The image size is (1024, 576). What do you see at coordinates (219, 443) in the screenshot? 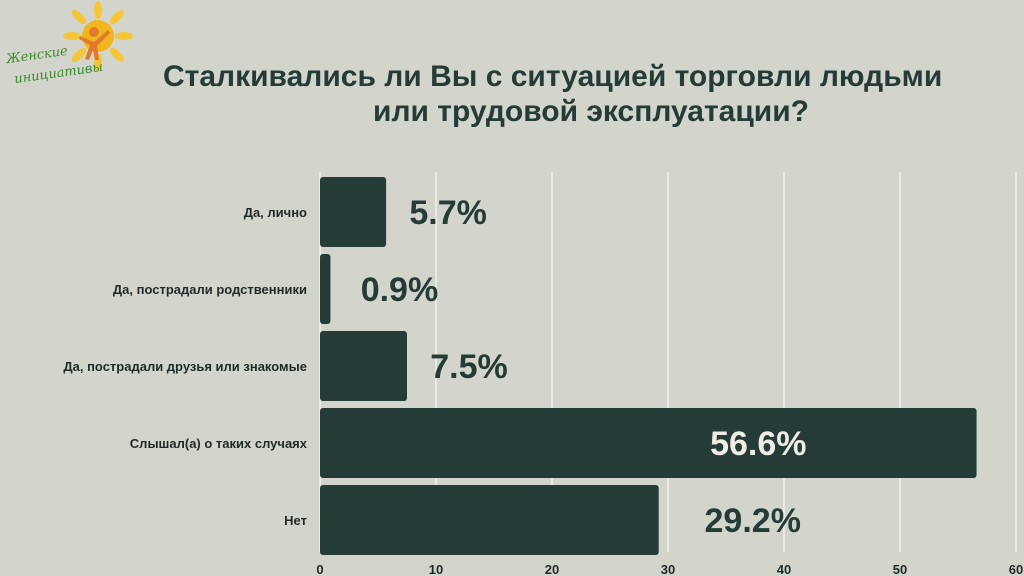
I see `category-label-3: Слышал(а) о таких случаях` at bounding box center [219, 443].